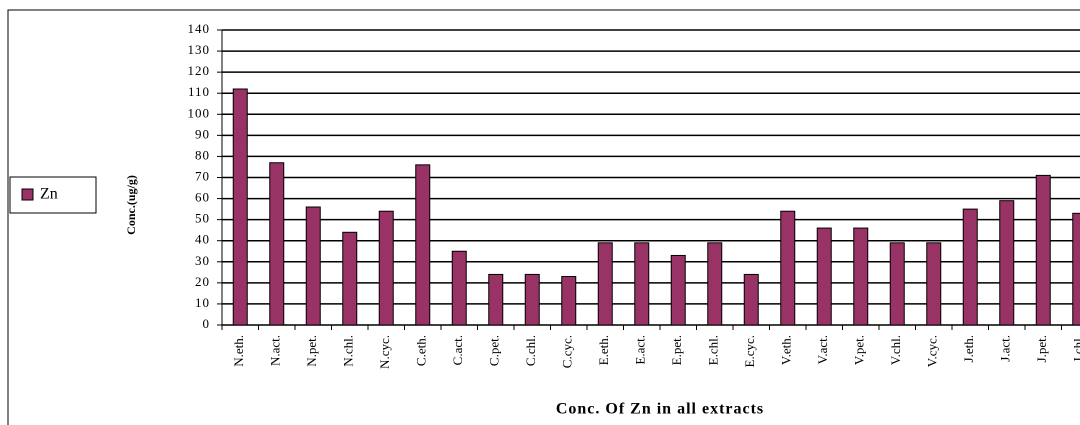 This screenshot has width=1080, height=425. I want to click on y-tick-label: 90, so click(202, 133).